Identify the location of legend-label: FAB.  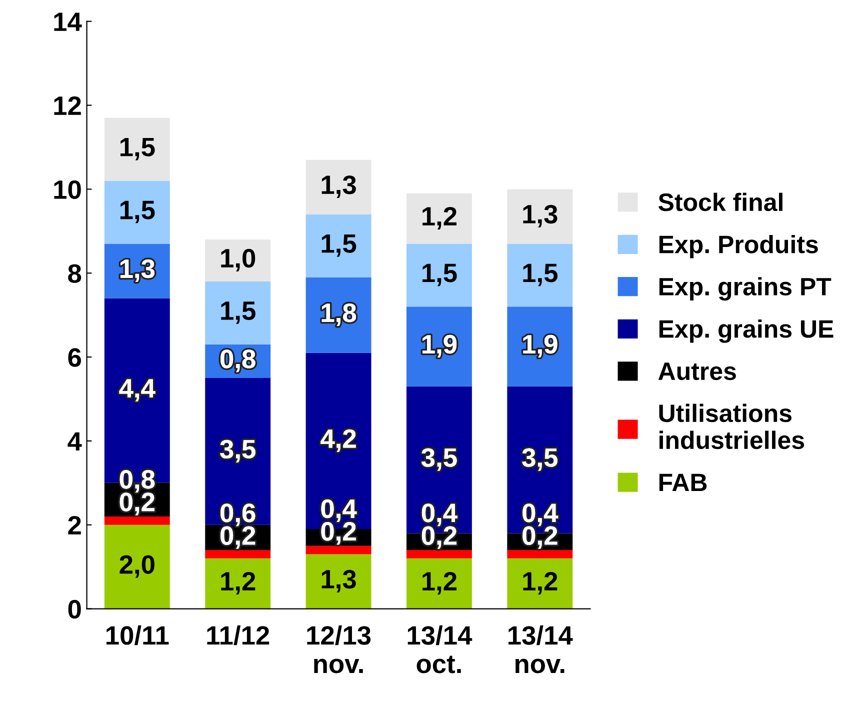
(683, 483).